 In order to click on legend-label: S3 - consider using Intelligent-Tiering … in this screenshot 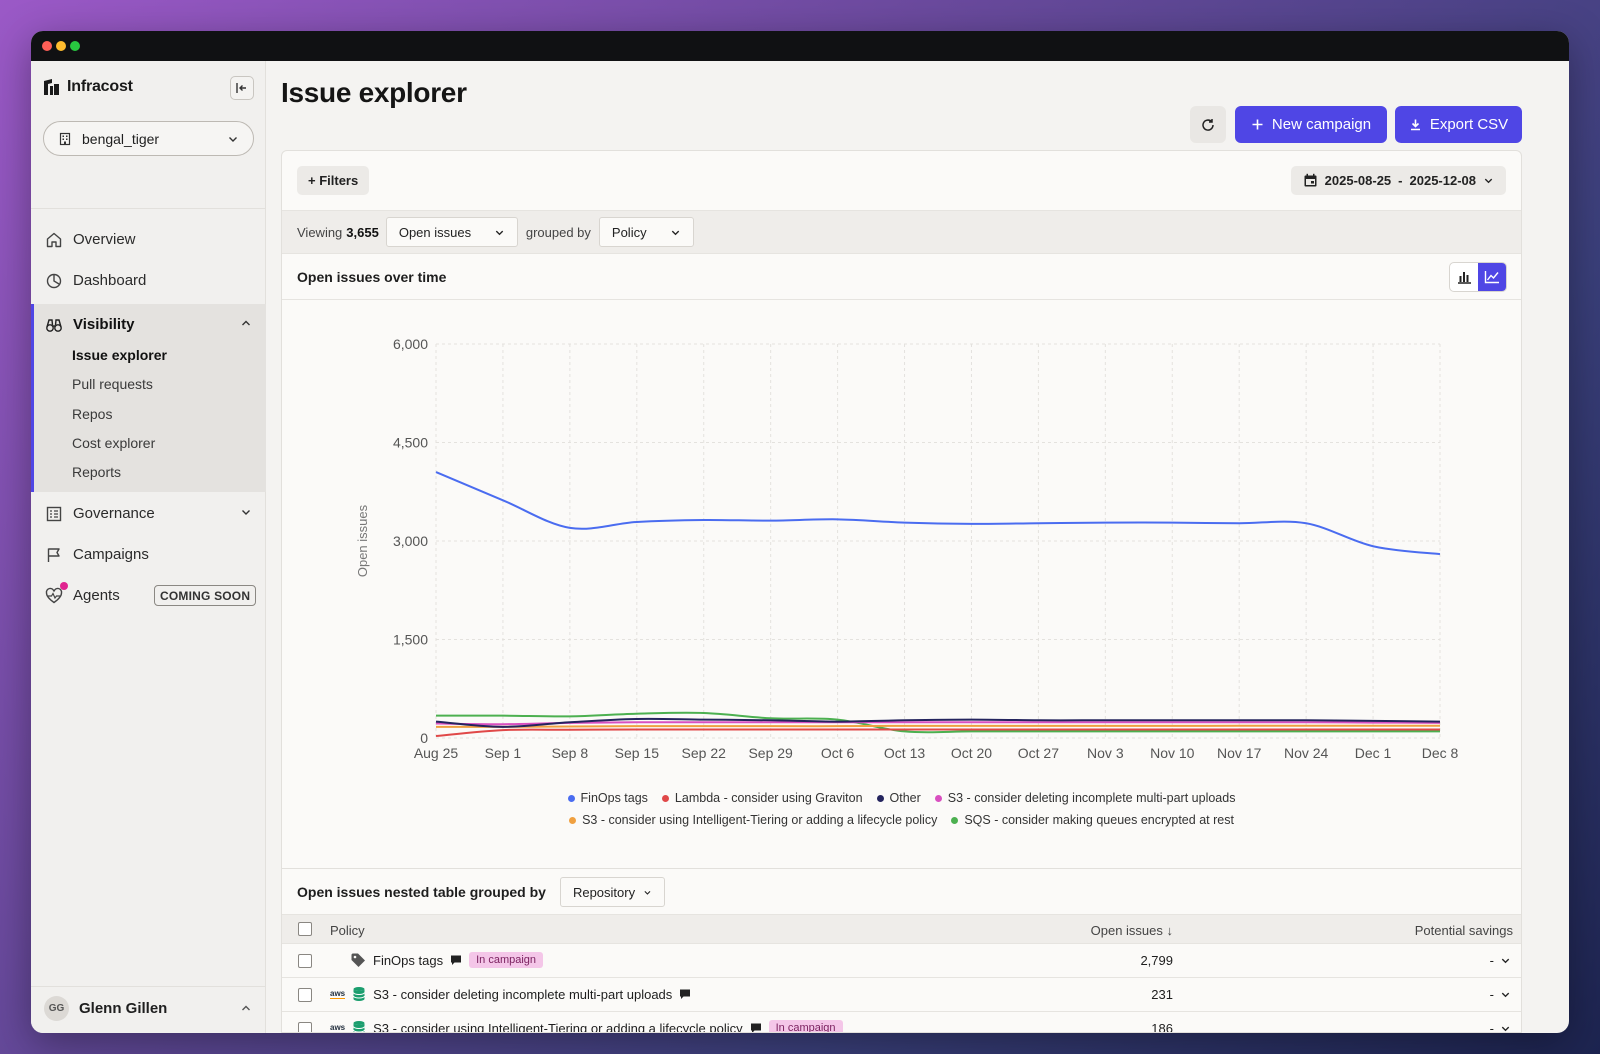, I will do `click(760, 820)`.